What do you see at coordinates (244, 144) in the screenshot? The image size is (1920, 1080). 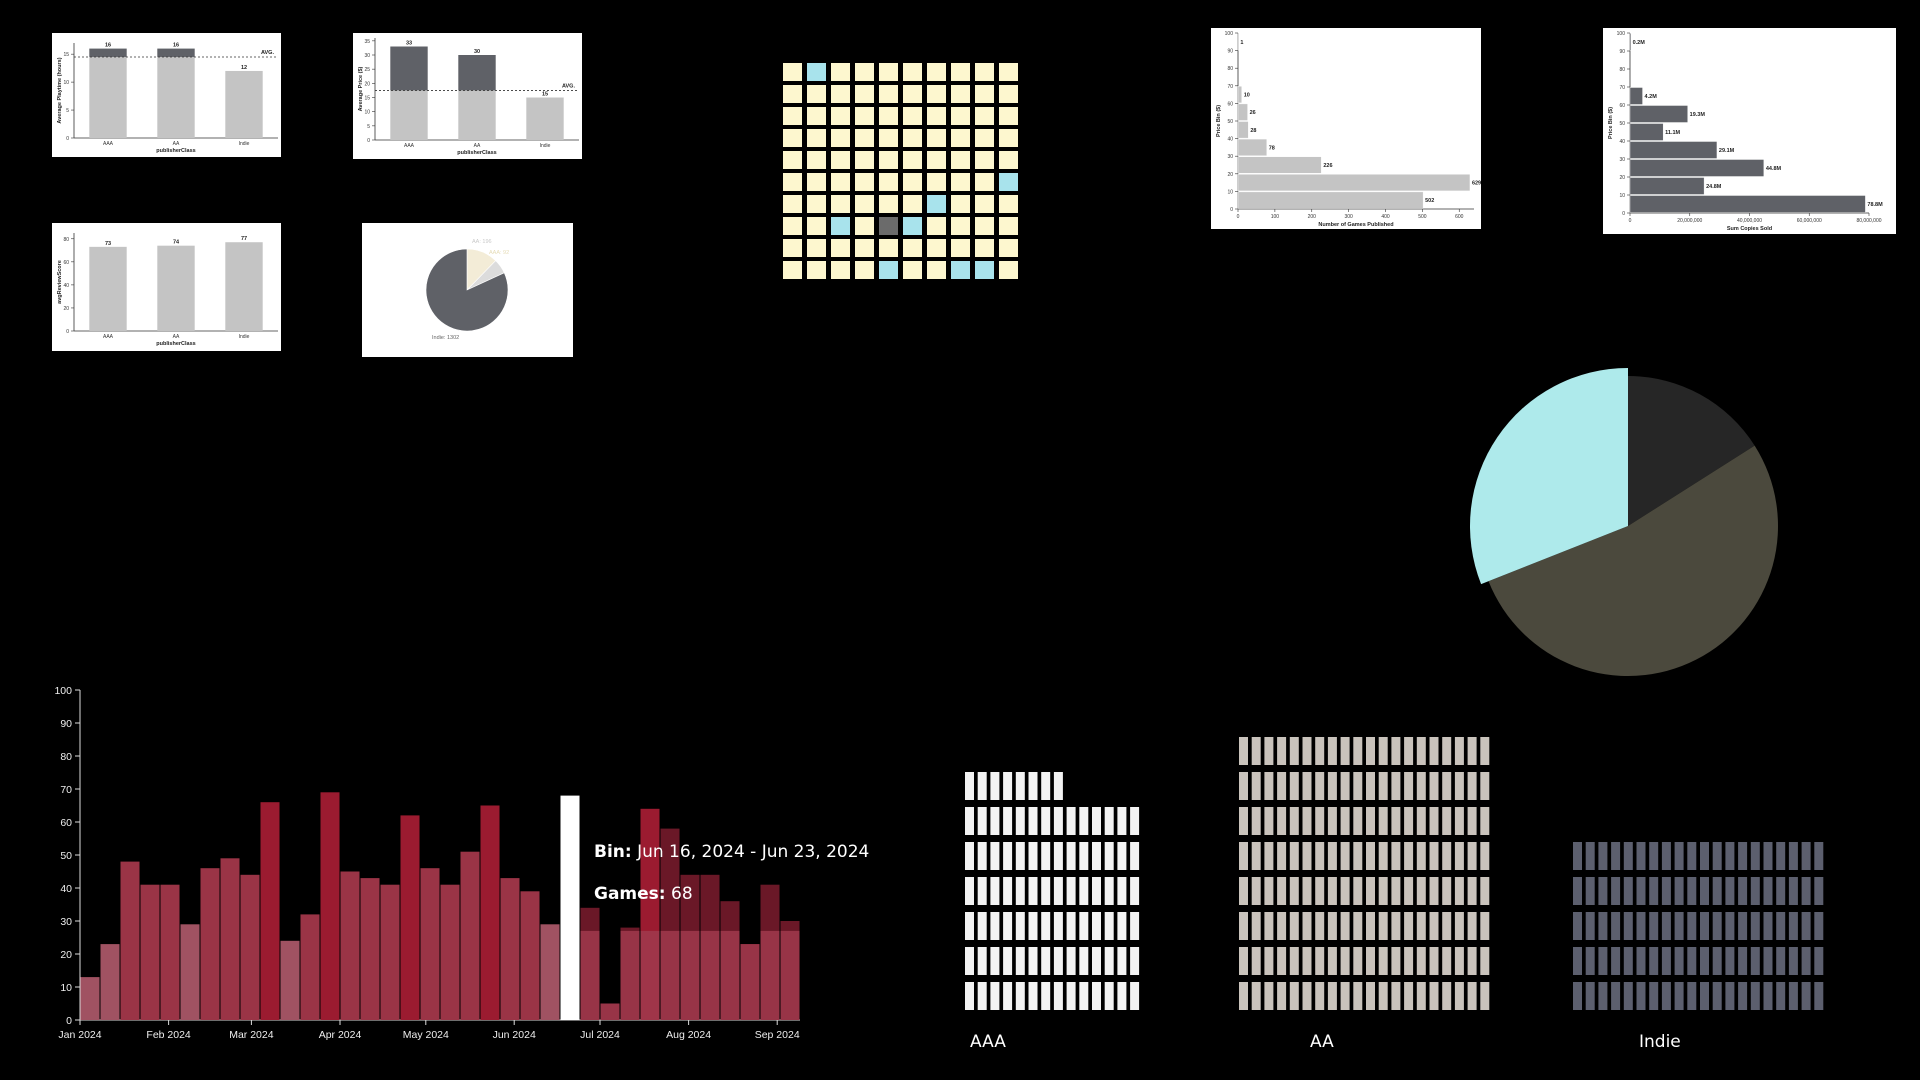 I see `x-tick-label: Indie` at bounding box center [244, 144].